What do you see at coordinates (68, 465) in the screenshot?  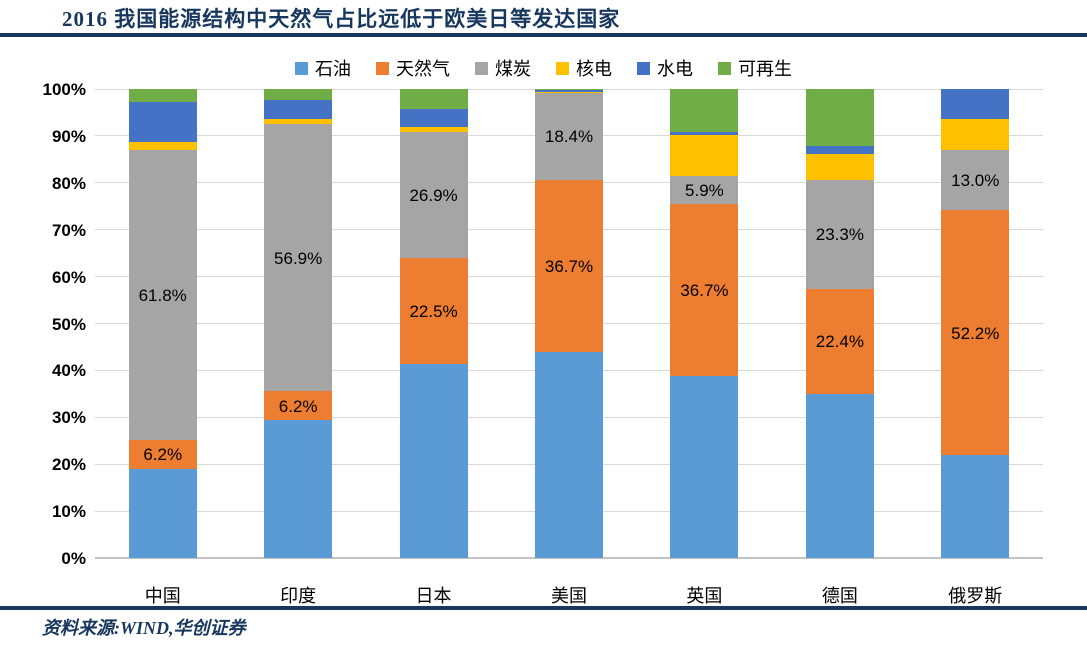 I see `y-axis-label: 20%` at bounding box center [68, 465].